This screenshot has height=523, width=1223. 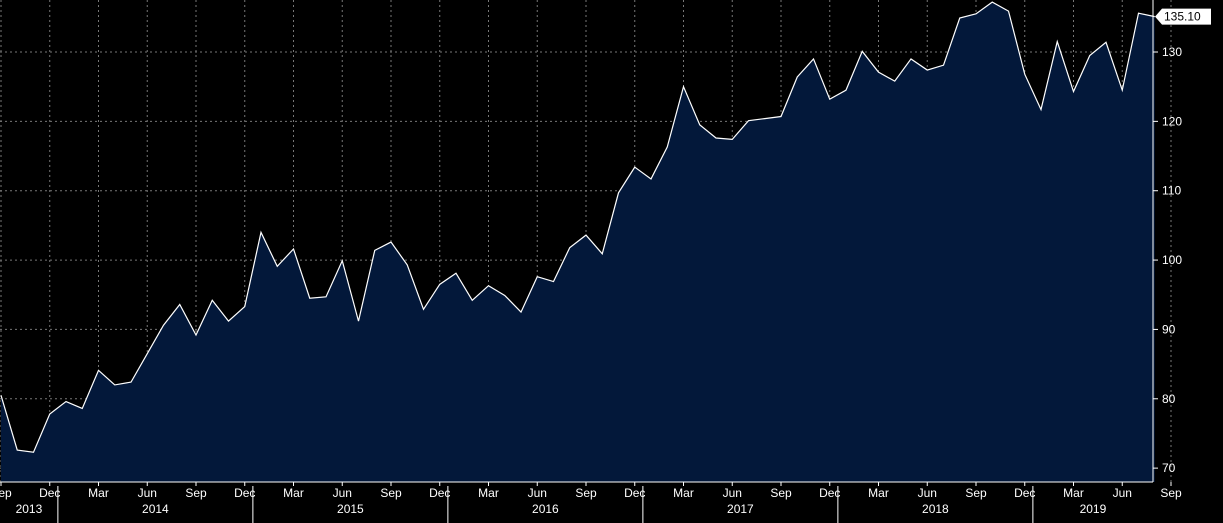 I want to click on y-tick-label: 90, so click(x=1169, y=329).